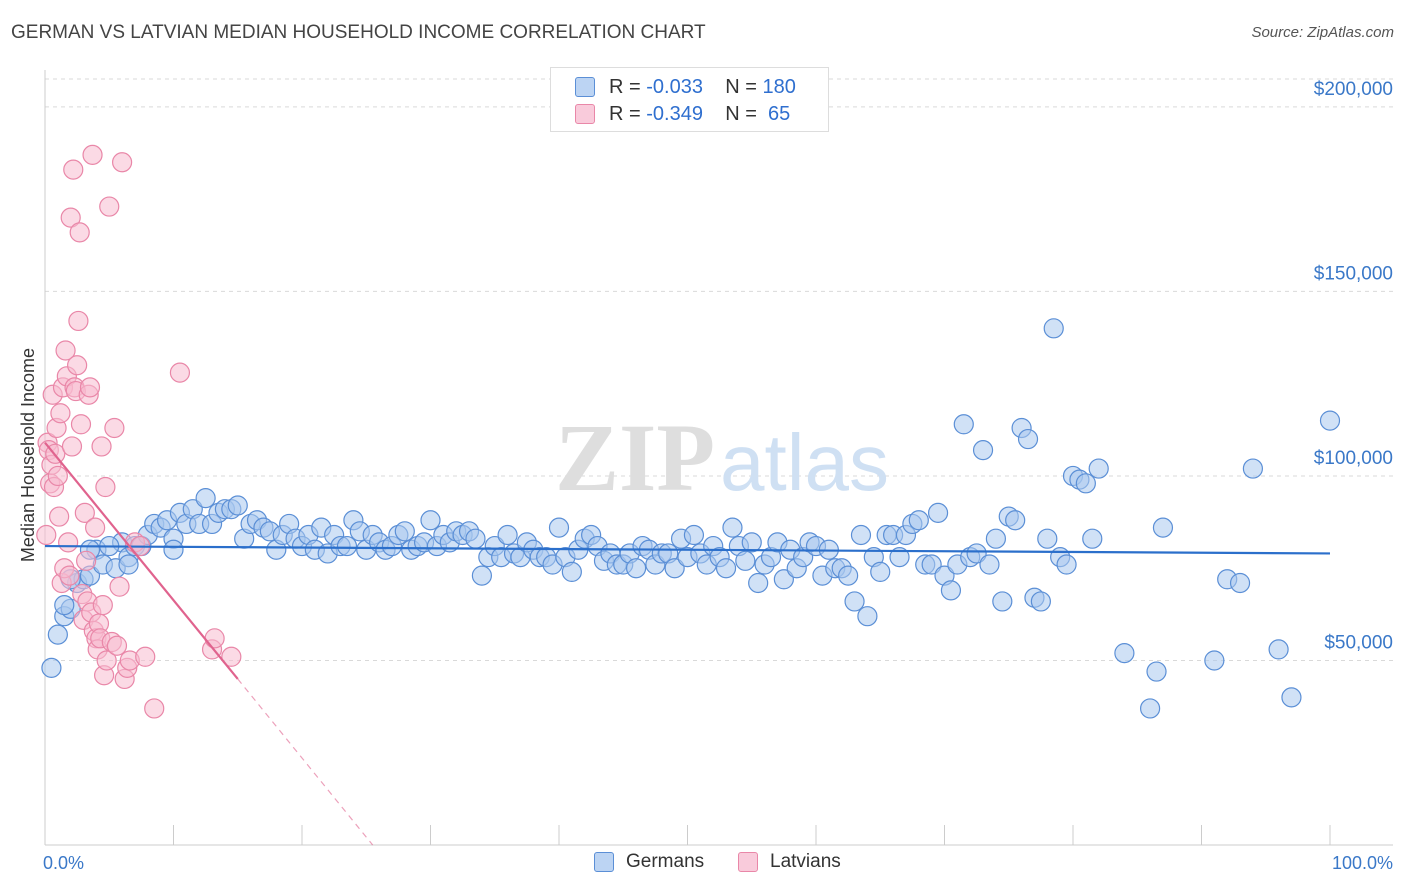 The height and width of the screenshot is (892, 1406). I want to click on legend-latvians-r-label: R =, so click(625, 114).